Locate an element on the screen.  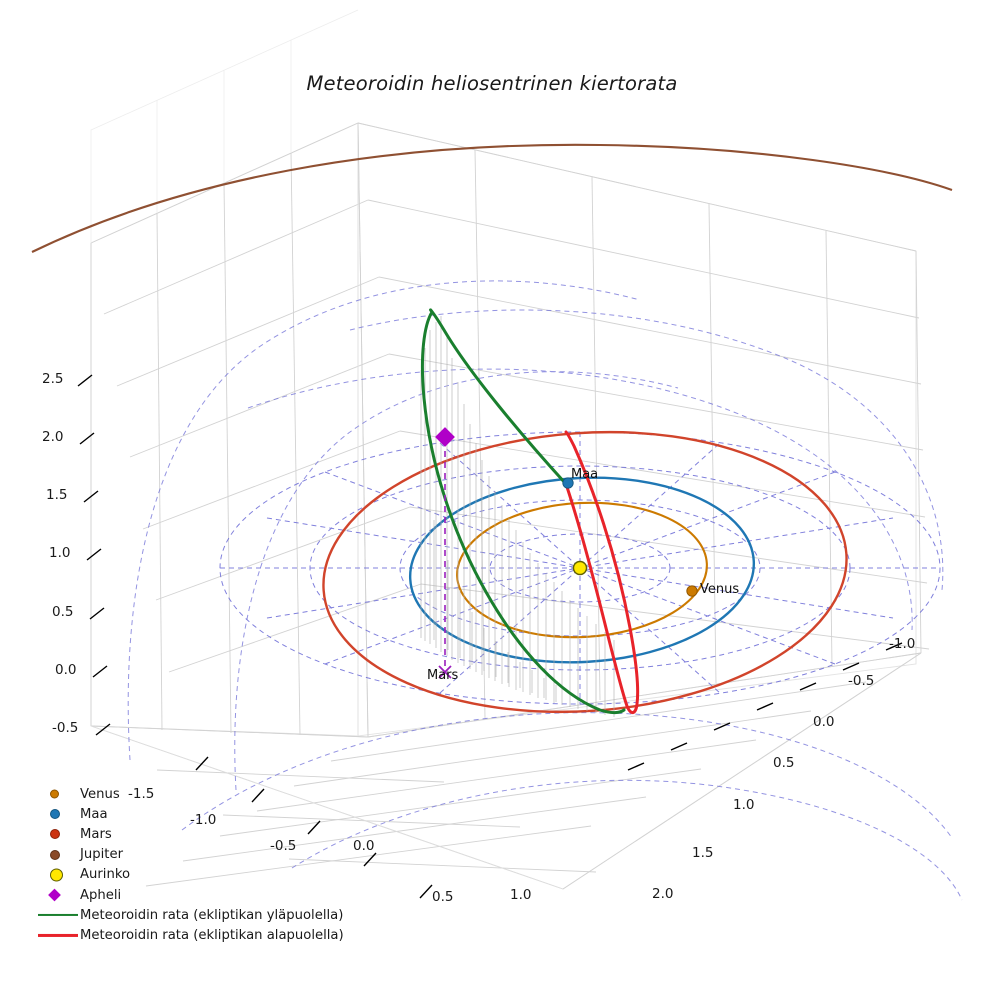
y-axis-ticks is located at coordinates (765, 706).